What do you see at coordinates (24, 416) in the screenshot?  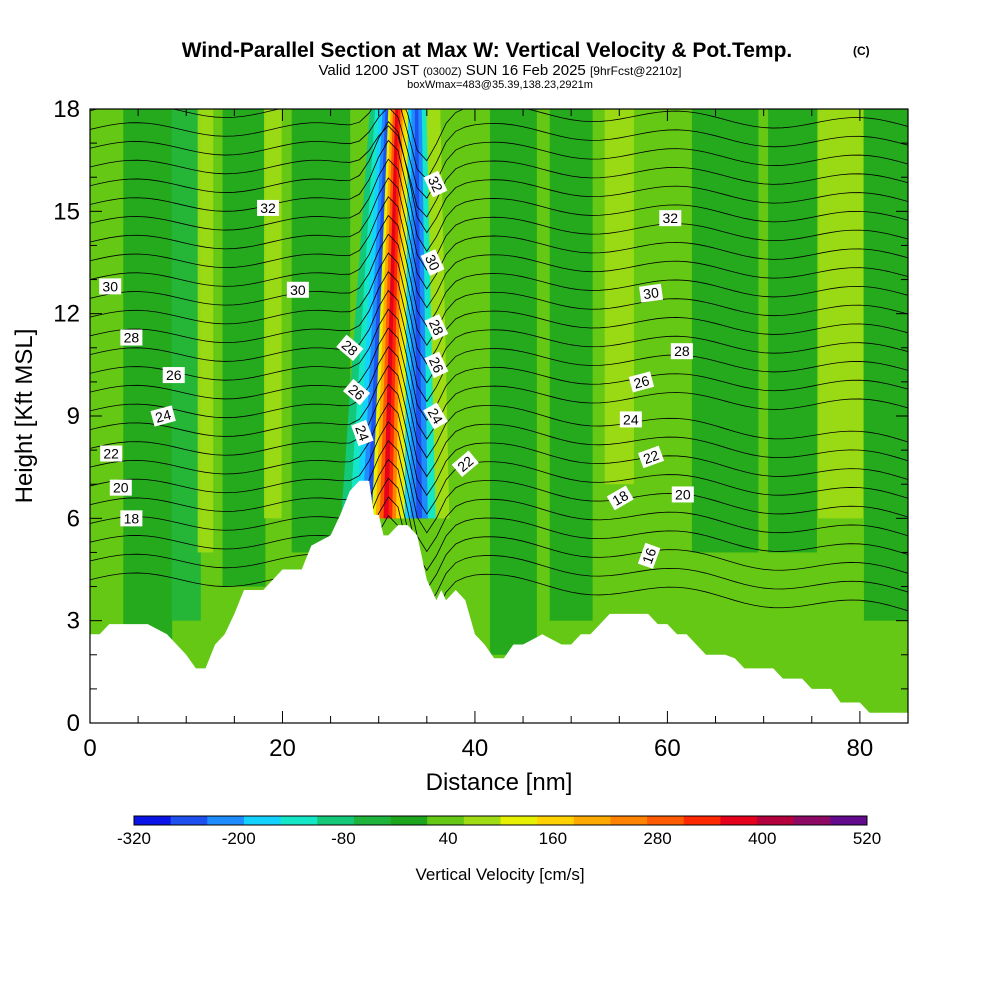 I see `y-axis-label: Height [Kft MSL]` at bounding box center [24, 416].